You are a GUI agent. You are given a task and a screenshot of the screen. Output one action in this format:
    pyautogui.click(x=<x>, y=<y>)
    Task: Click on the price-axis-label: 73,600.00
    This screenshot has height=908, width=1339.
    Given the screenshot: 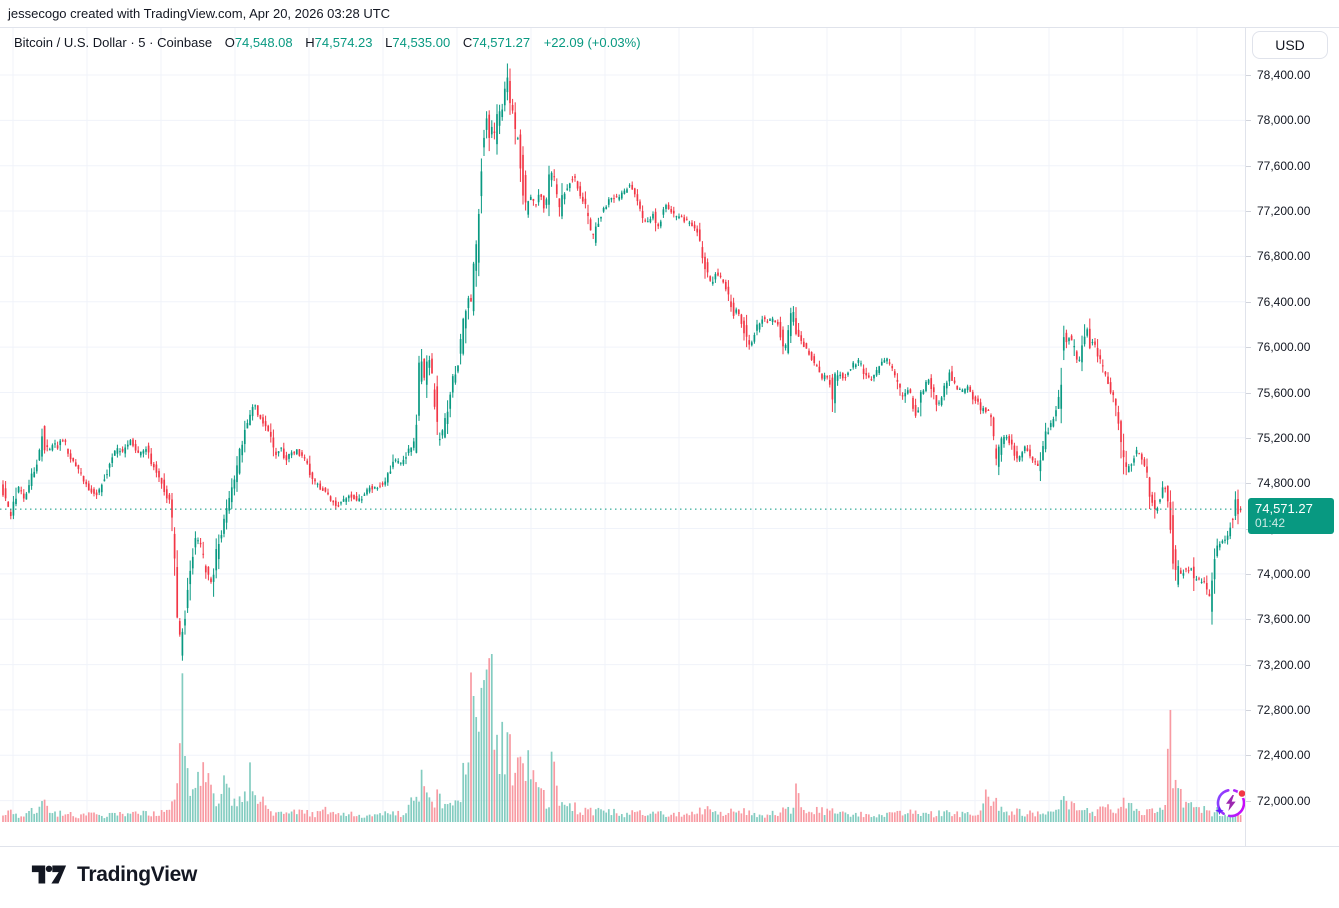 What is the action you would take?
    pyautogui.click(x=1284, y=619)
    